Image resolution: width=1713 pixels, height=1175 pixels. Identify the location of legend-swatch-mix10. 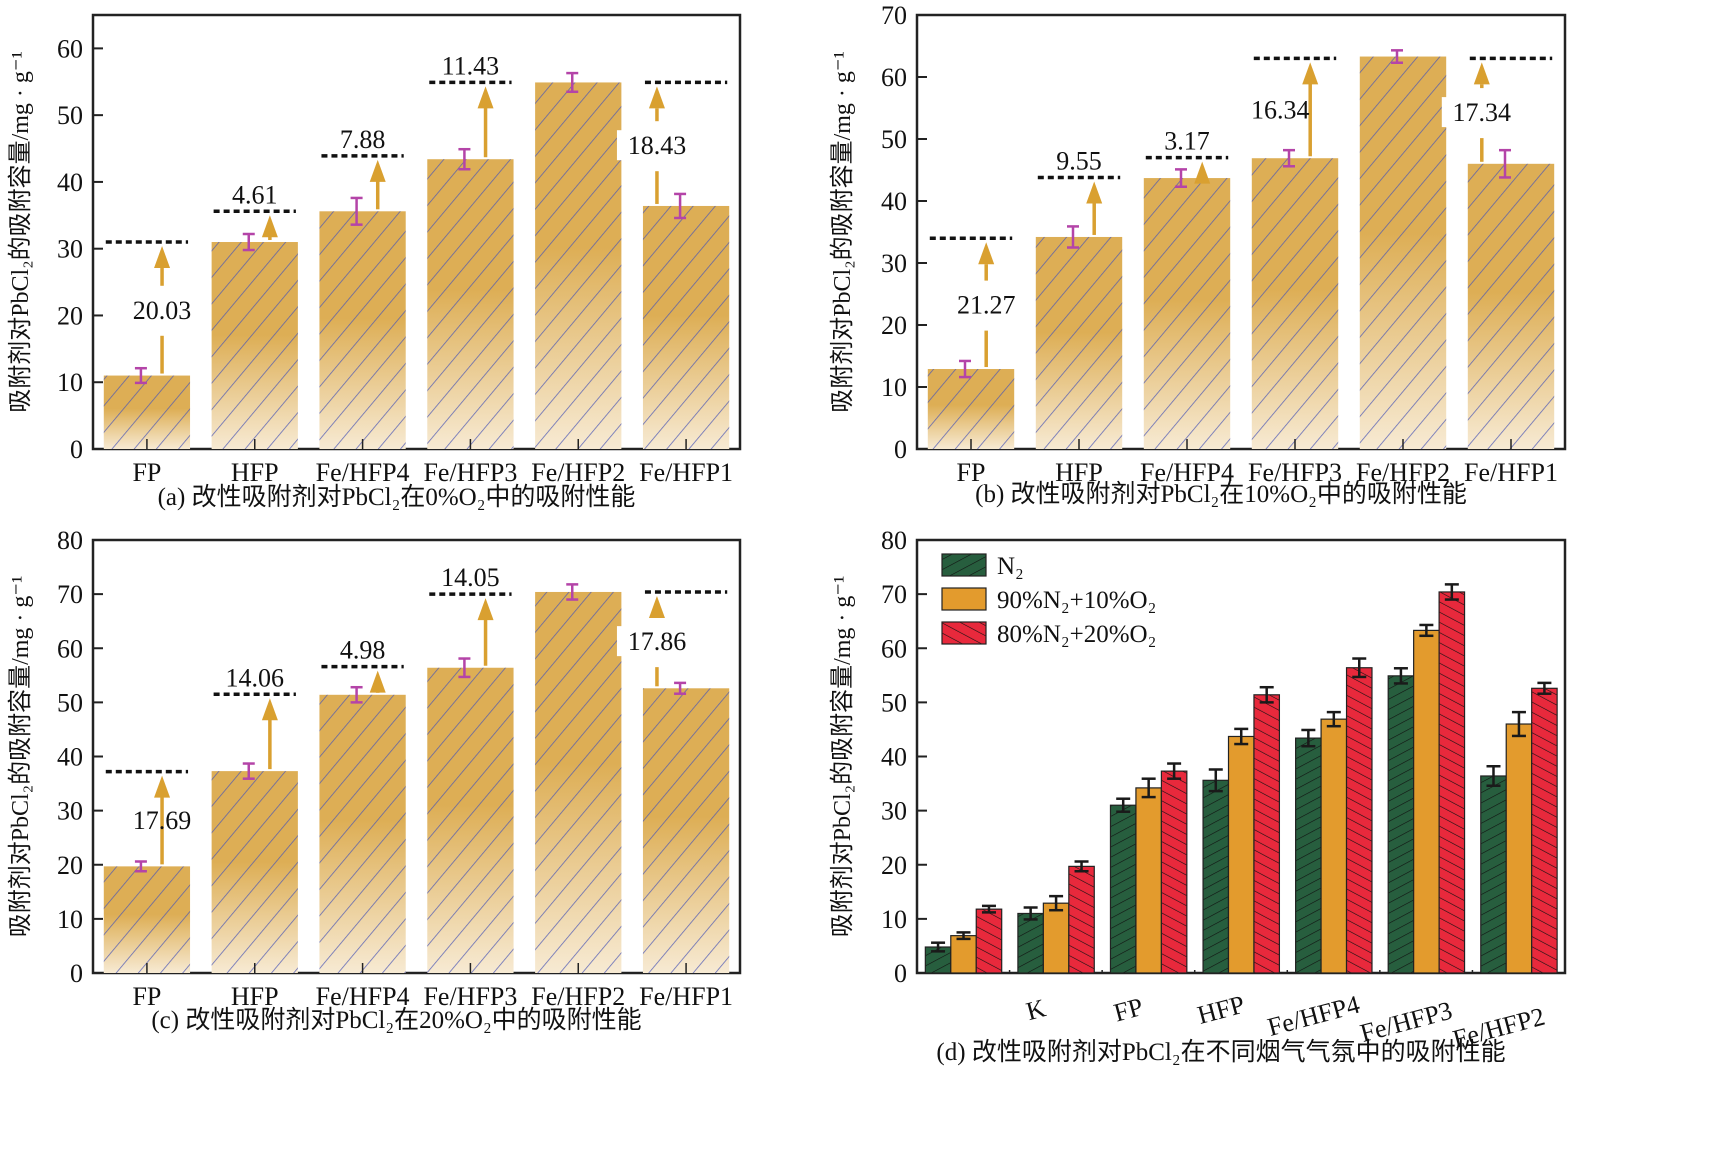
(964, 599).